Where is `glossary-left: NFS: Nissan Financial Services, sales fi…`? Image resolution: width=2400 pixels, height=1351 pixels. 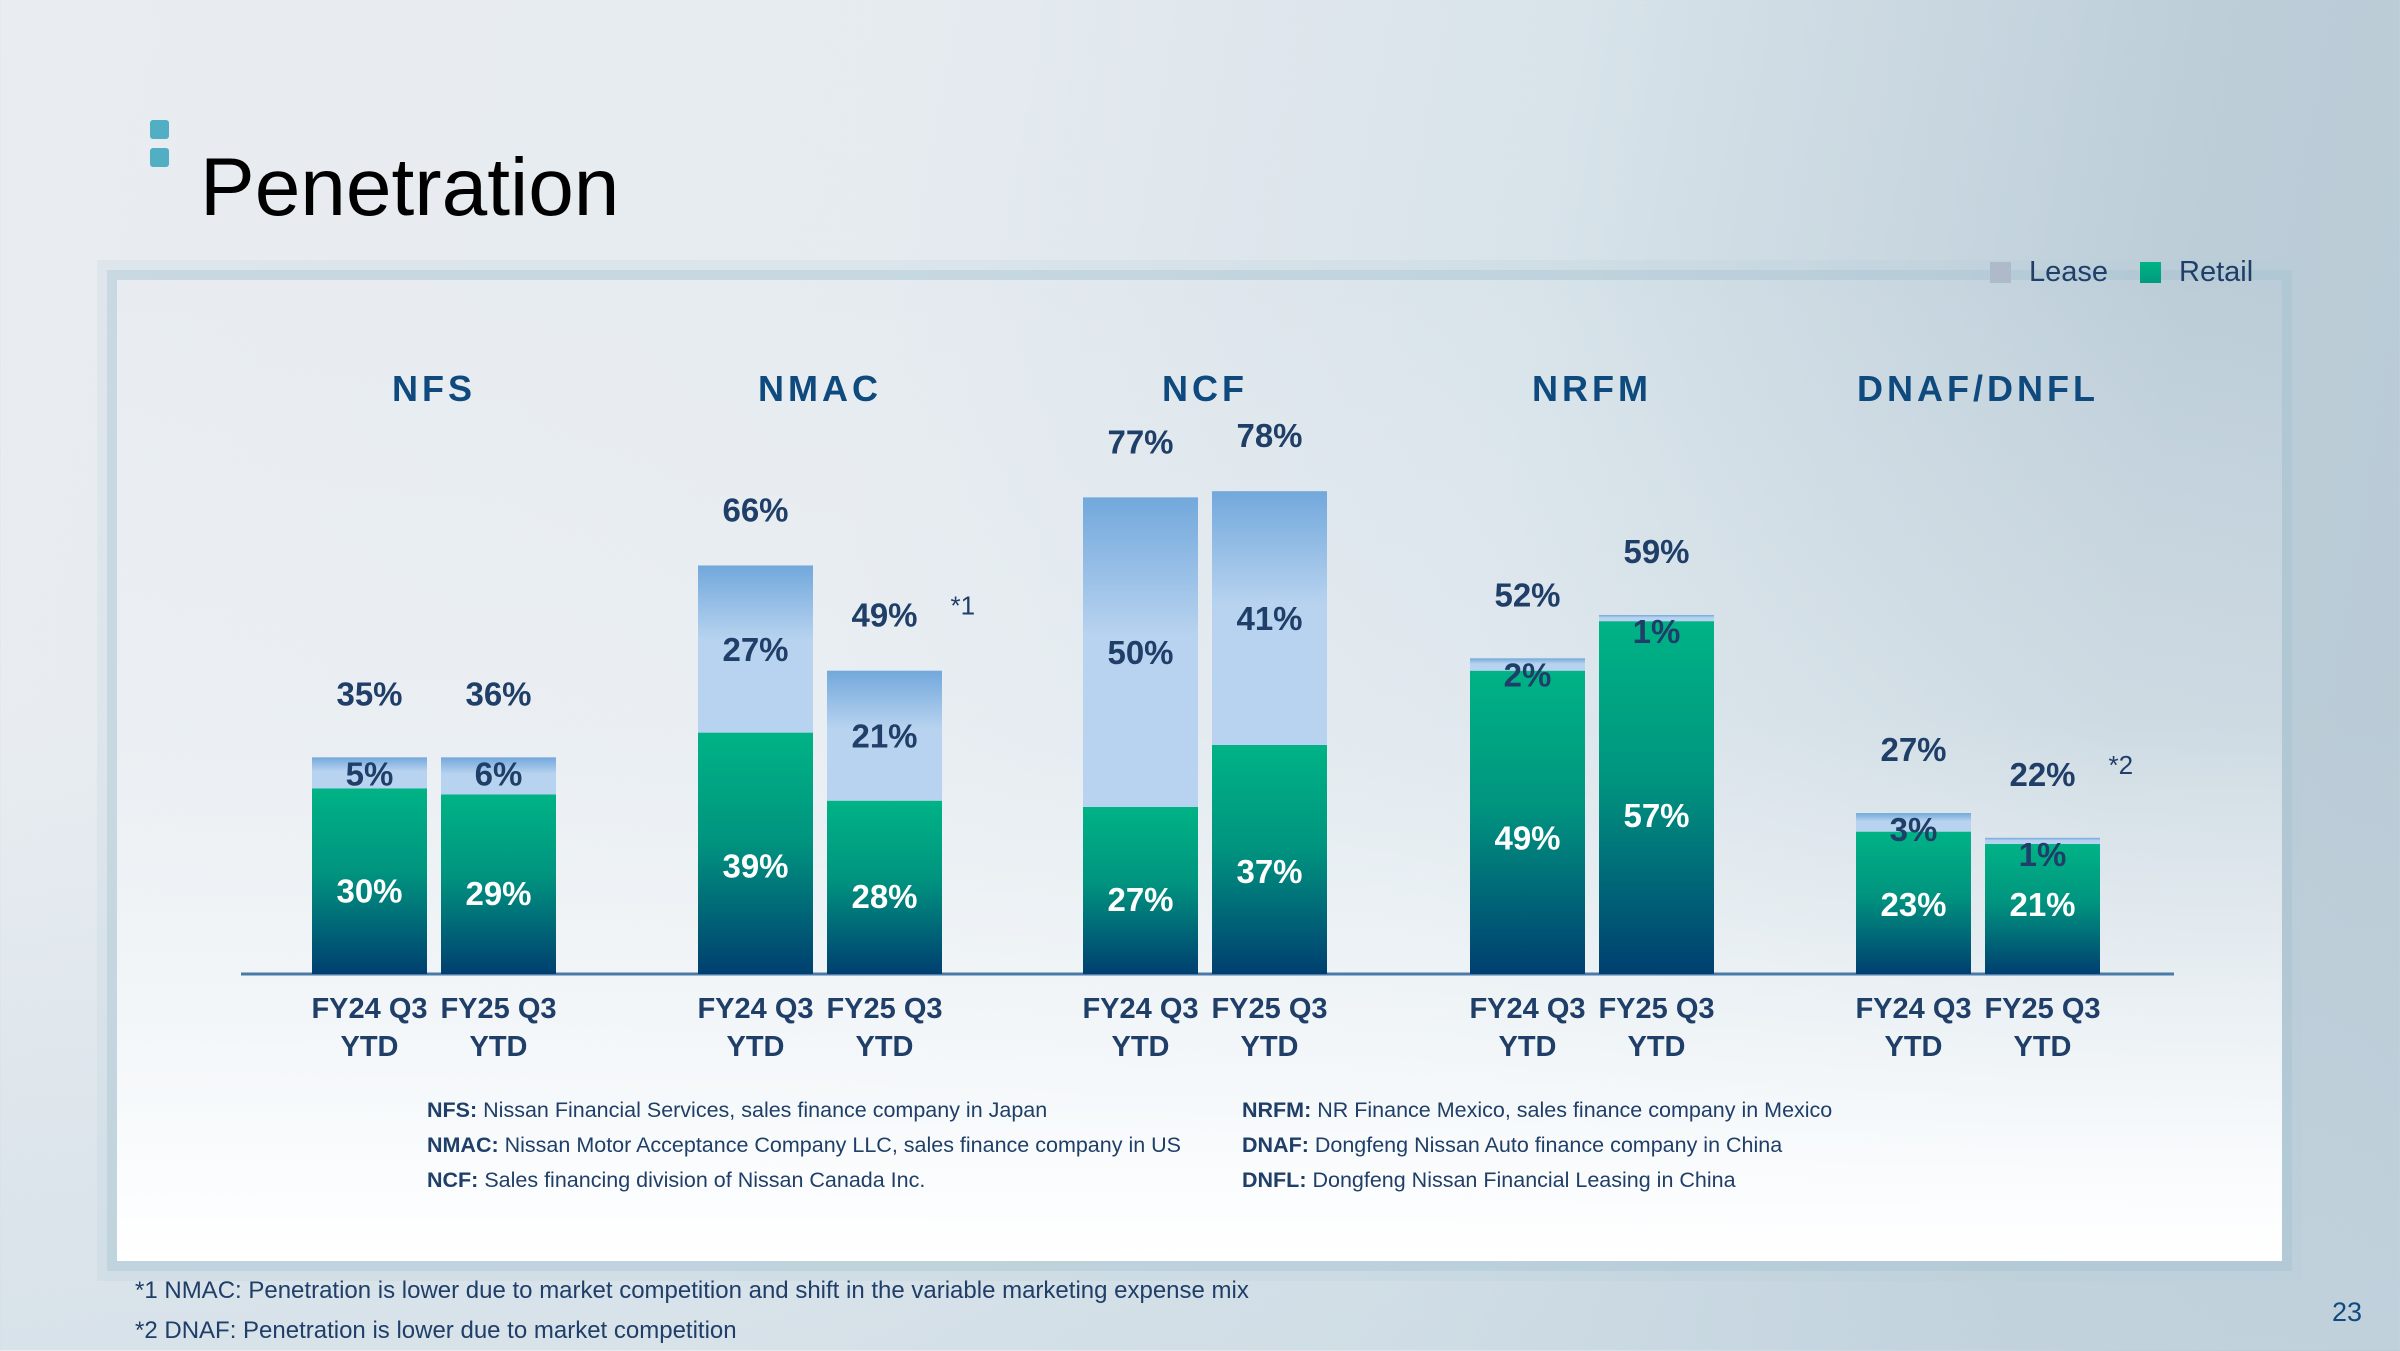
glossary-left: NFS: Nissan Financial Services, sales fi… is located at coordinates (804, 1145).